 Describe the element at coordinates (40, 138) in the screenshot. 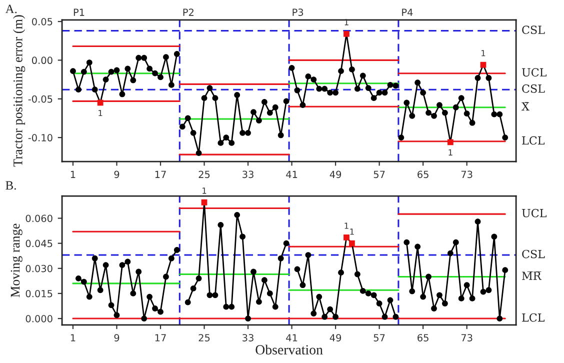

I see `y-tick-label: -0.10` at that location.